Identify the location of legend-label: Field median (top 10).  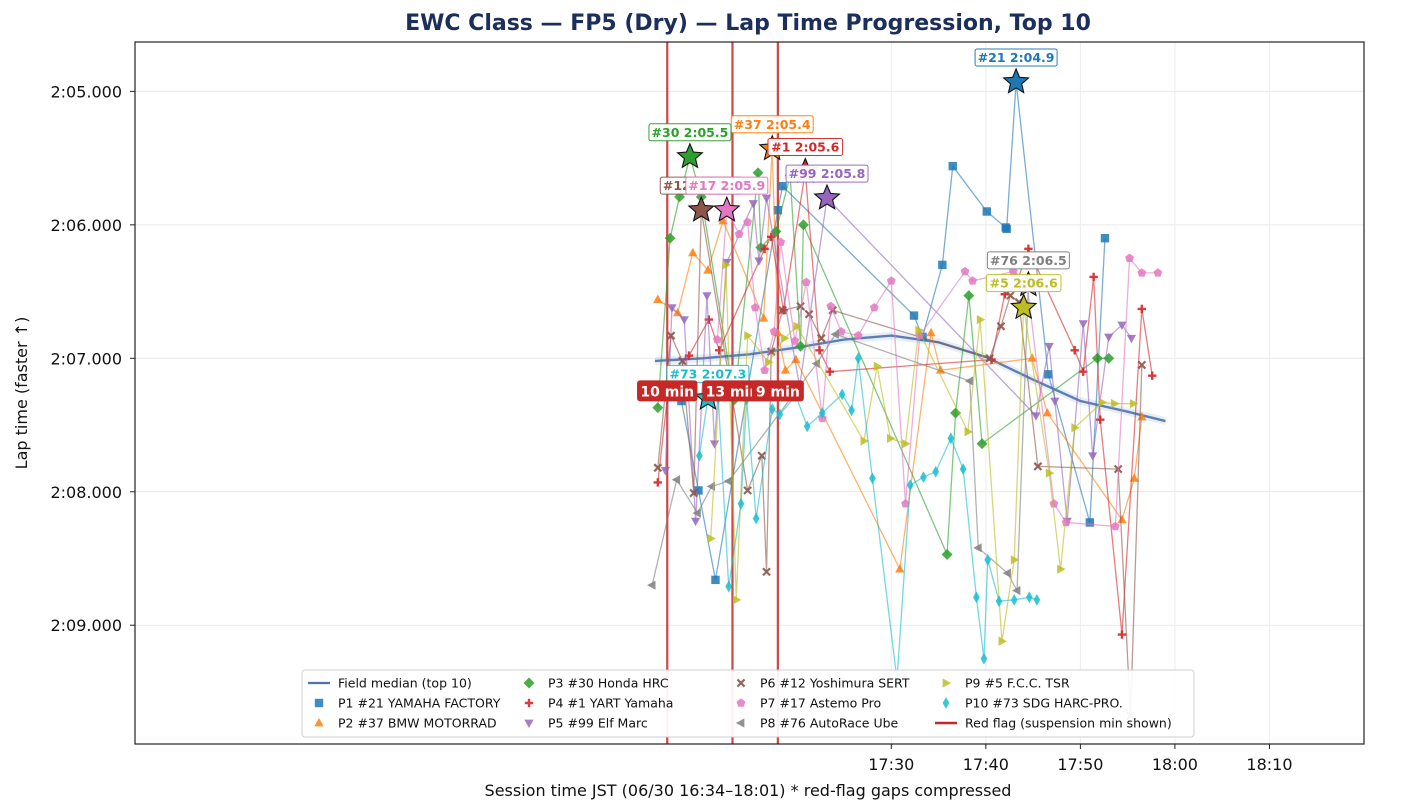
(405, 683).